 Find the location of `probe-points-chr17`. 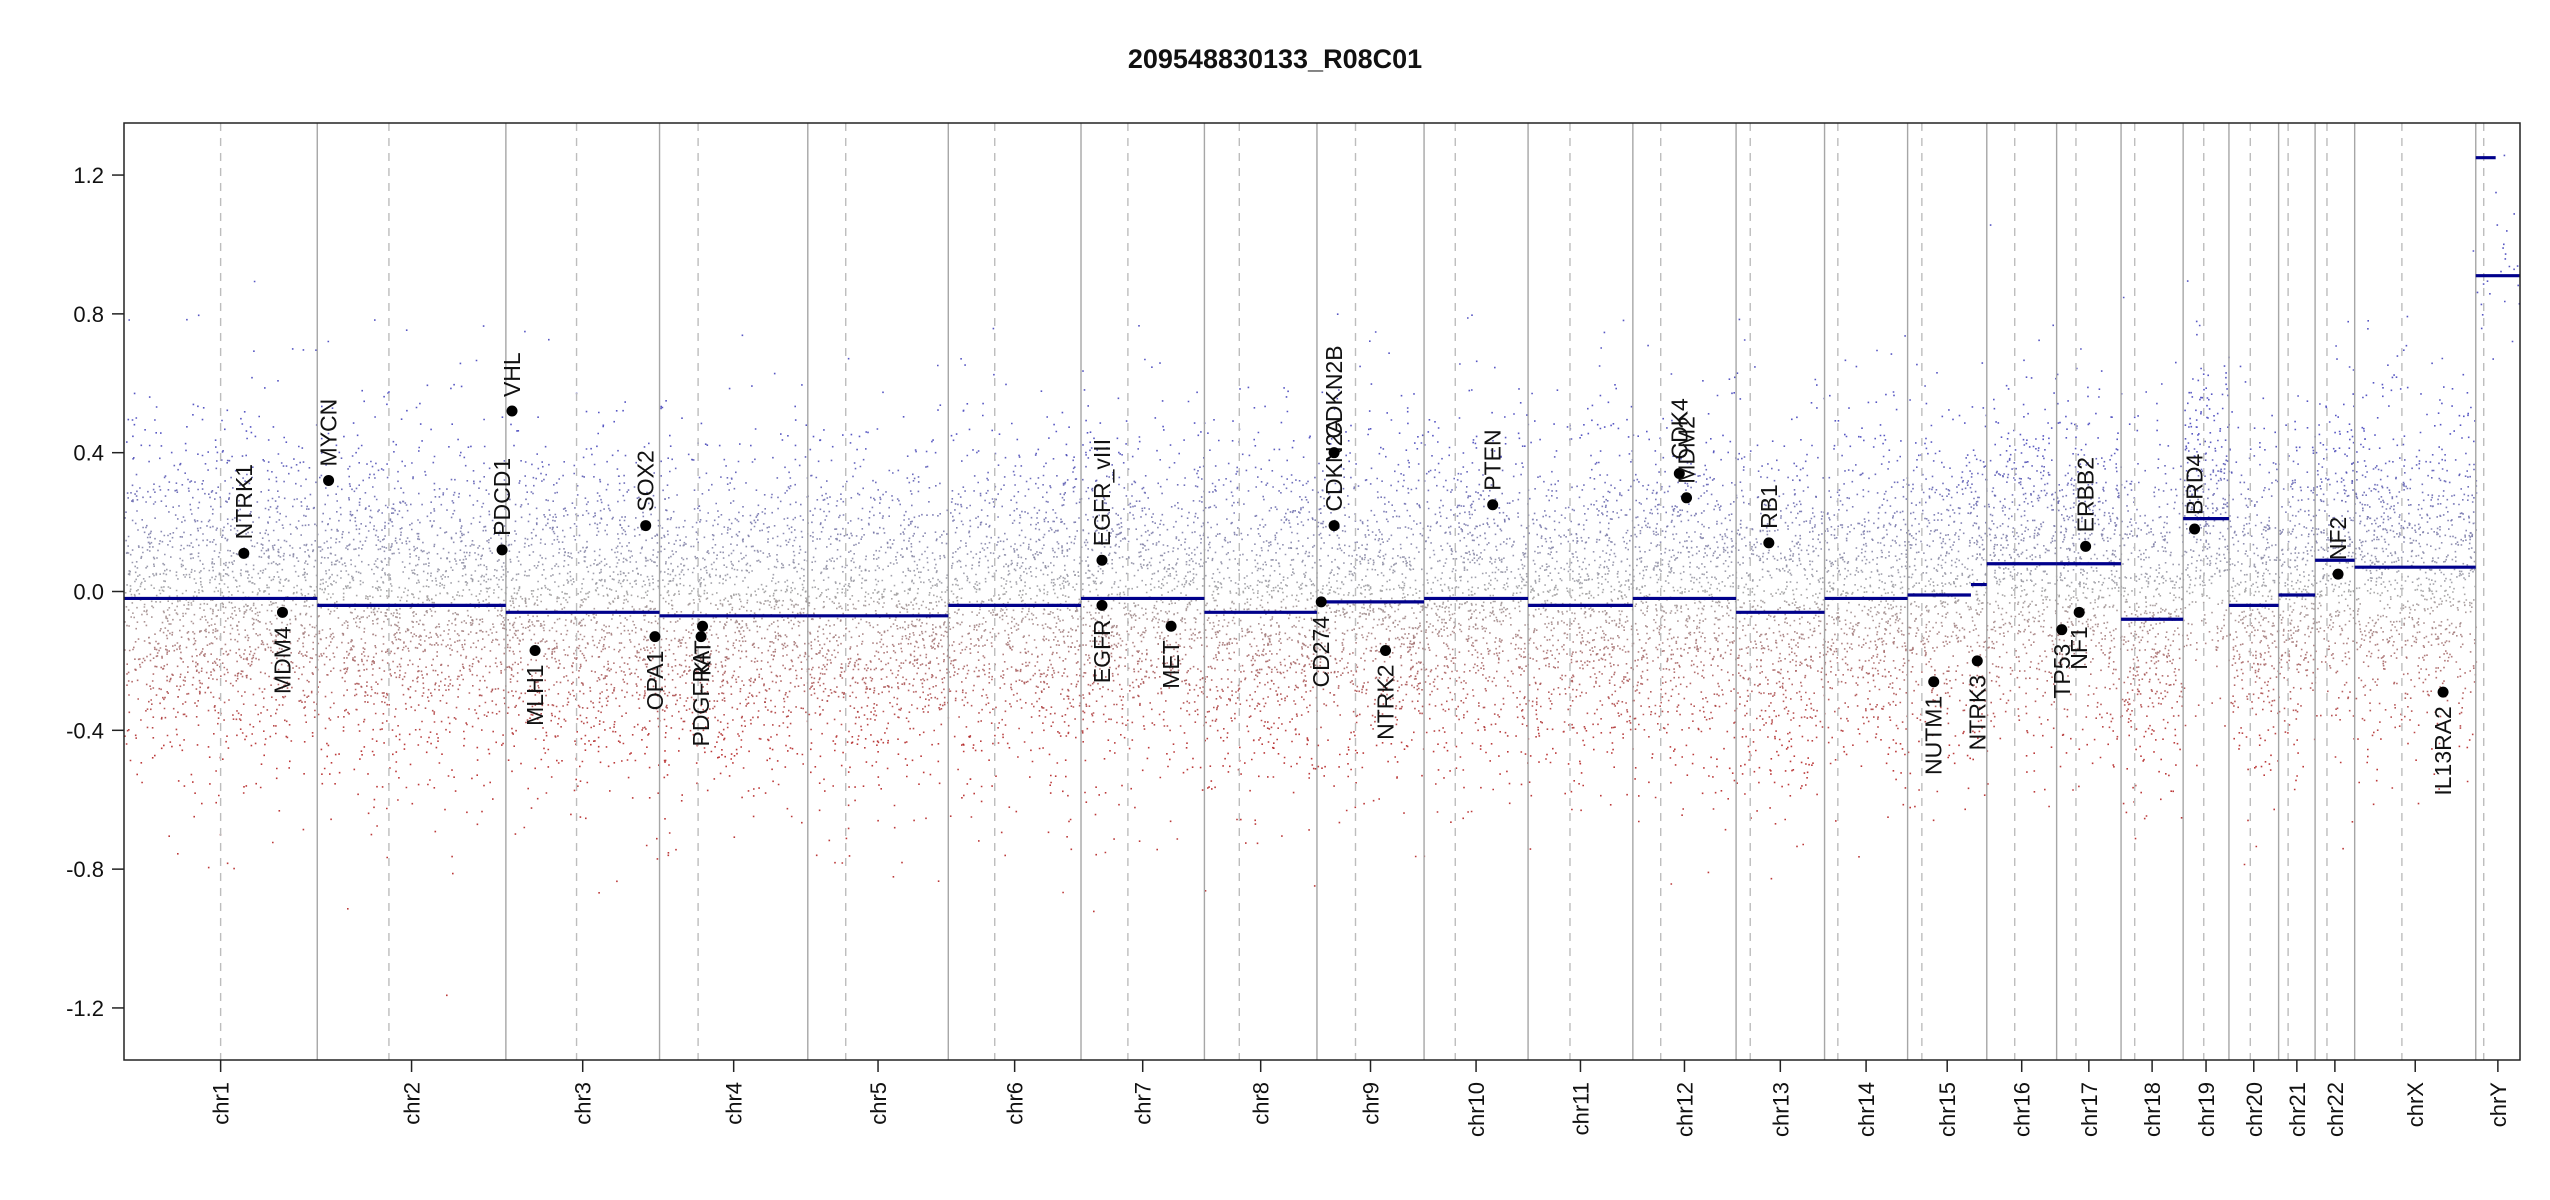

probe-points-chr17 is located at coordinates (2060, 490).